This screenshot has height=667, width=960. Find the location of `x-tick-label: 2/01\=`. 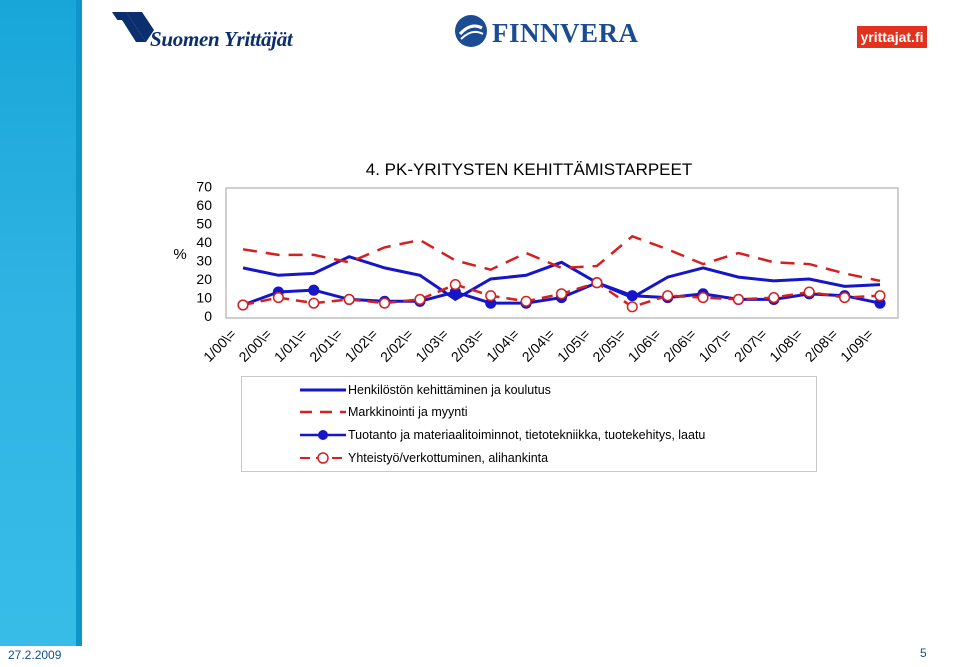

x-tick-label: 2/01\= is located at coordinates (325, 345).